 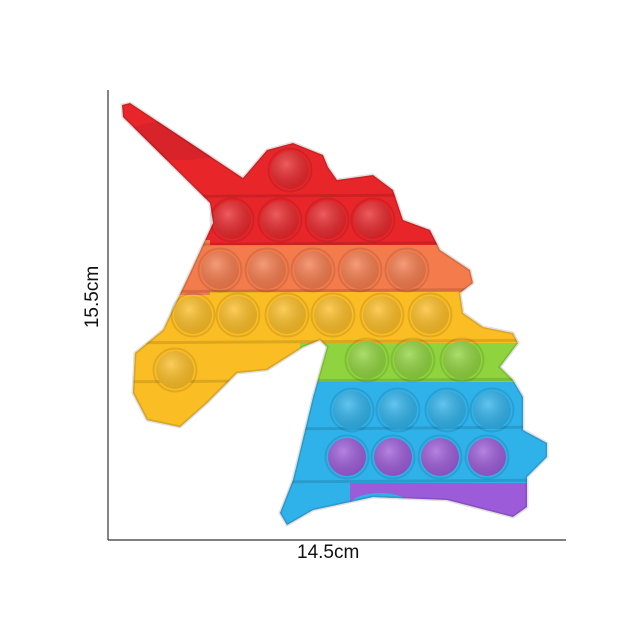 What do you see at coordinates (328, 552) in the screenshot?
I see `width-label: 14.5cm` at bounding box center [328, 552].